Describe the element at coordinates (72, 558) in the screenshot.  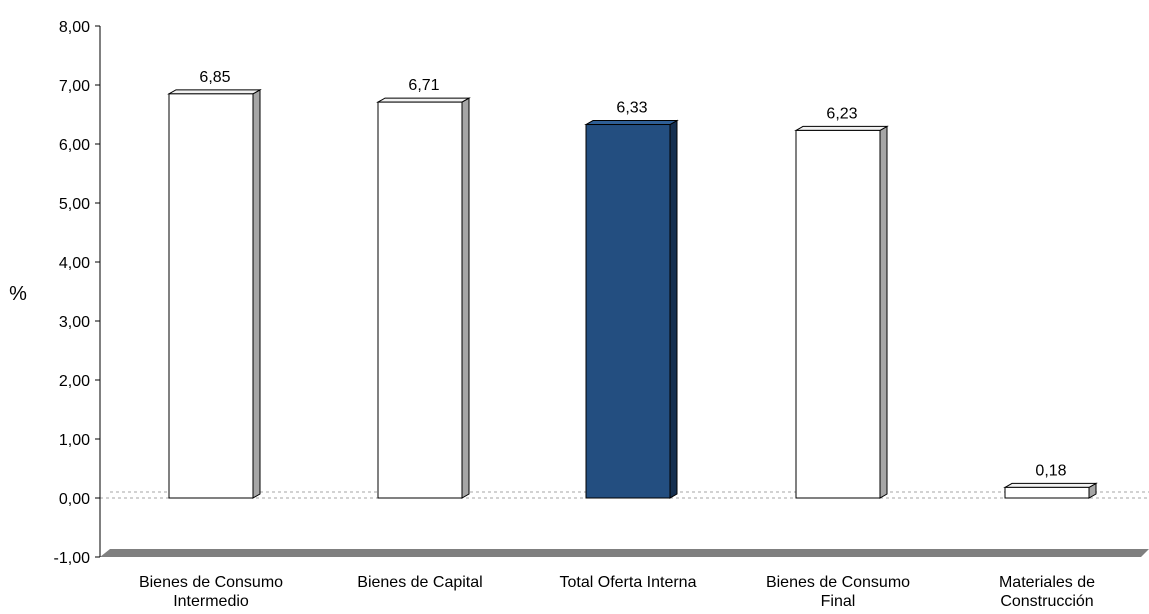
I see `y-tick-label: -1,00` at that location.